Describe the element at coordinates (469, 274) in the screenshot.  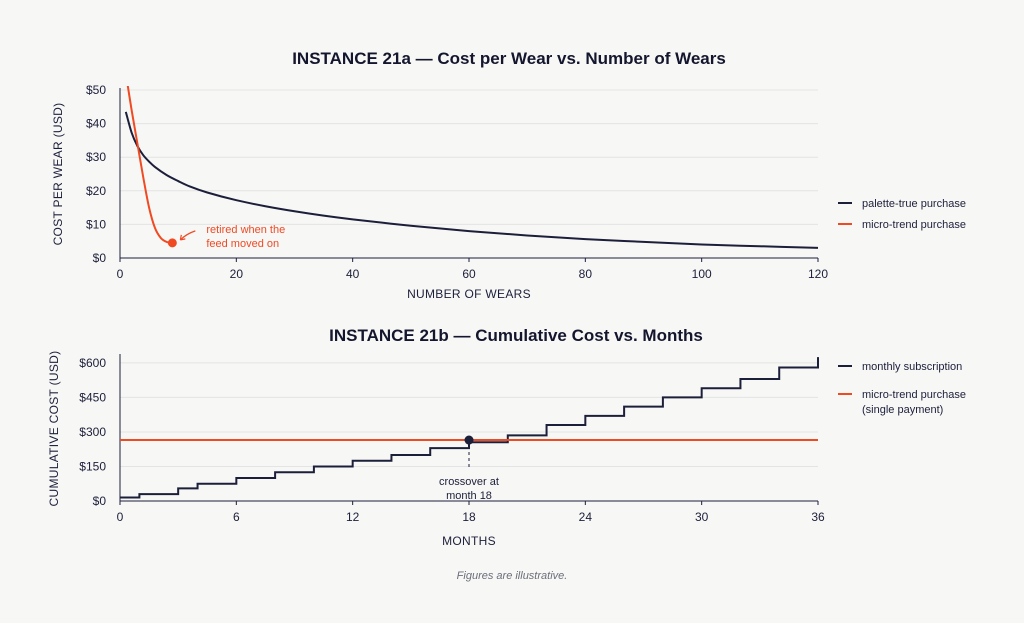
I see `x-tick-label: 60` at that location.